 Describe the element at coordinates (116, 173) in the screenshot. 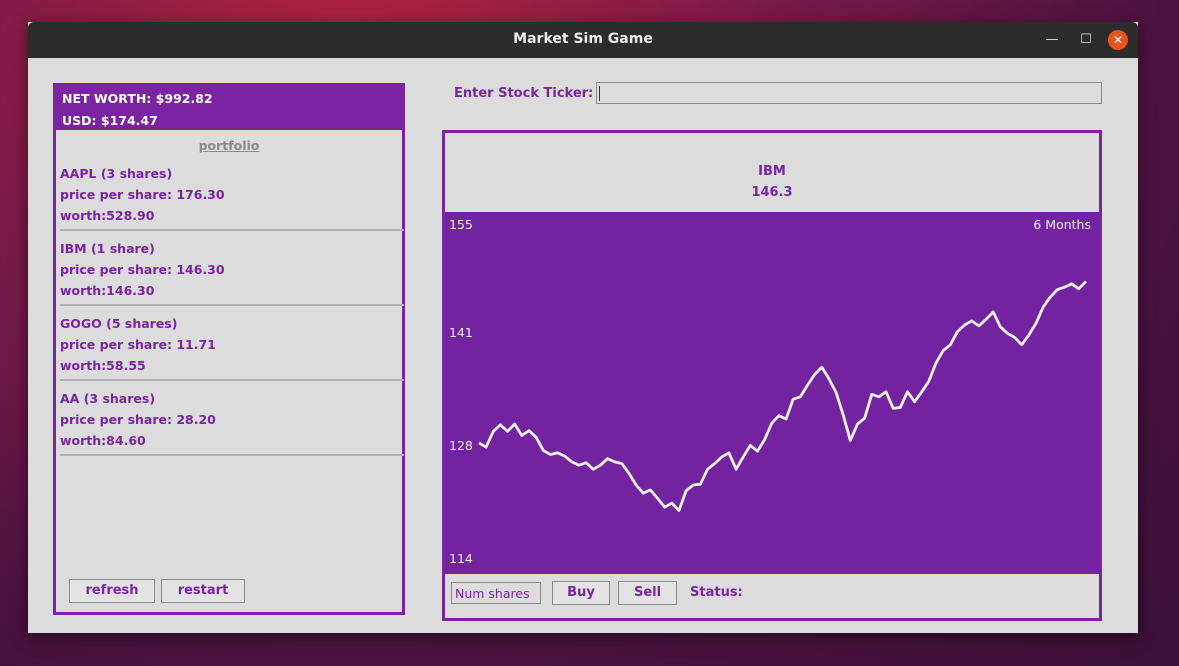

I see `holding-title: AAPL (3 shares)` at that location.